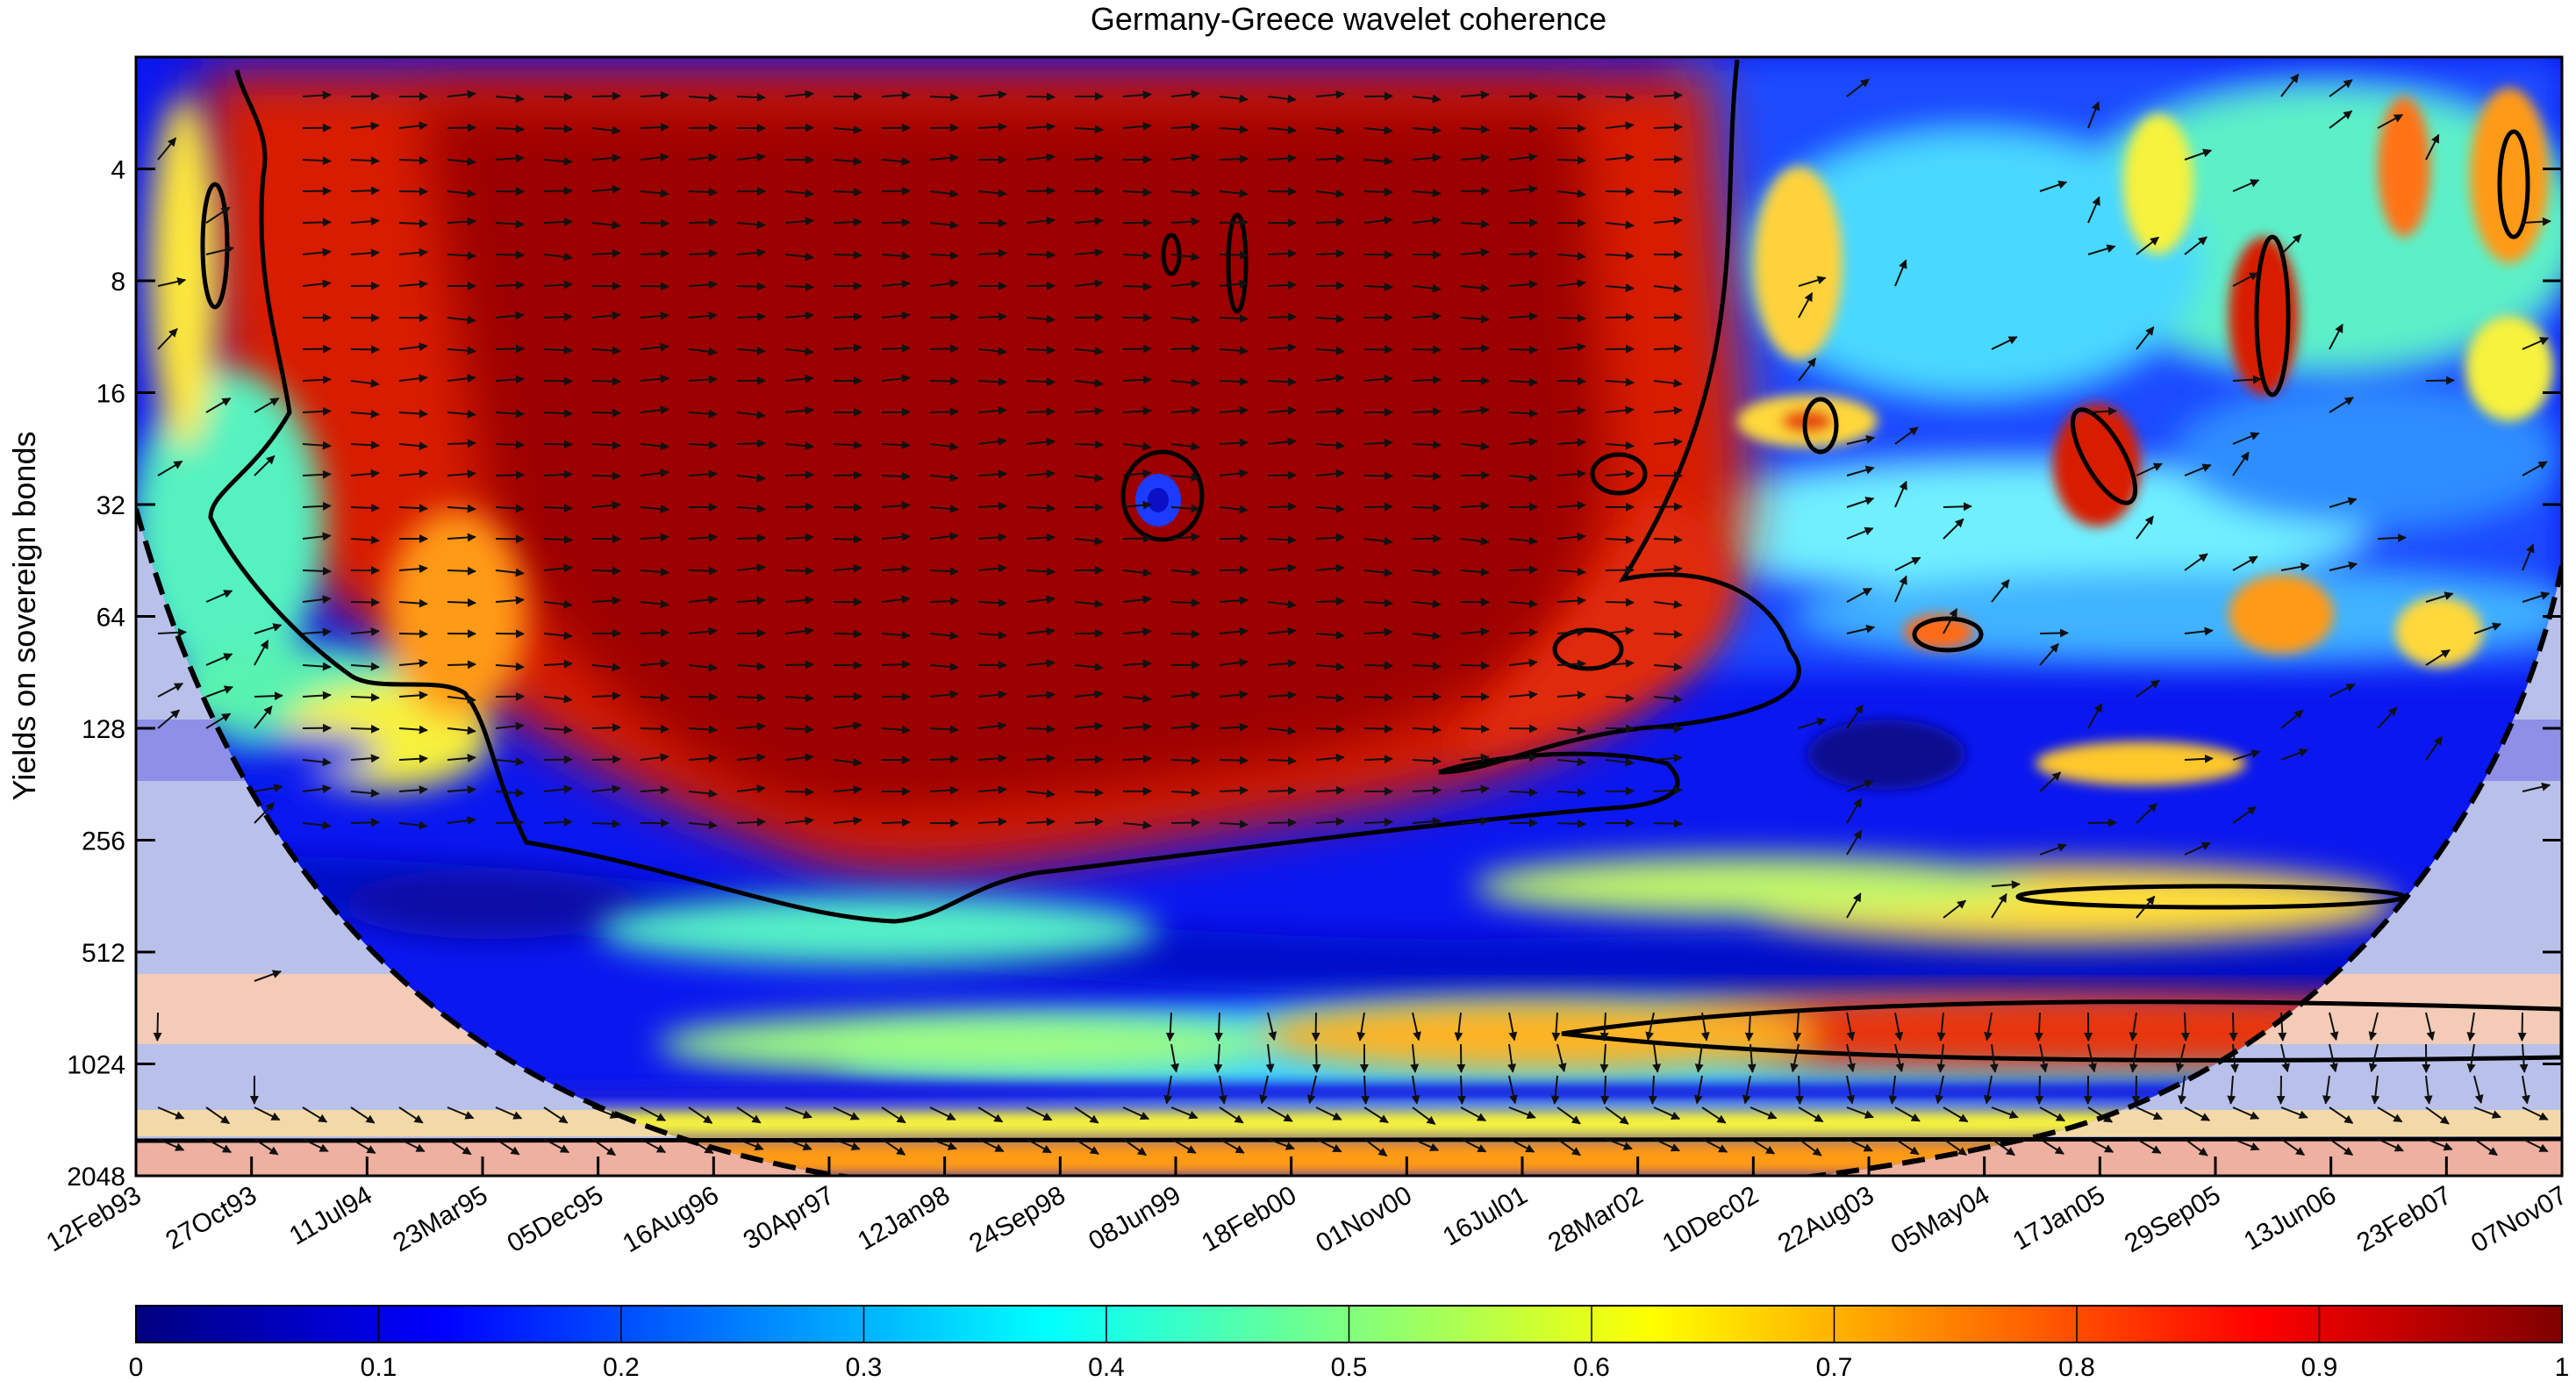 This screenshot has width=2576, height=1382. Describe the element at coordinates (2173, 1219) in the screenshot. I see `x-tick-label: 29Sep05` at that location.